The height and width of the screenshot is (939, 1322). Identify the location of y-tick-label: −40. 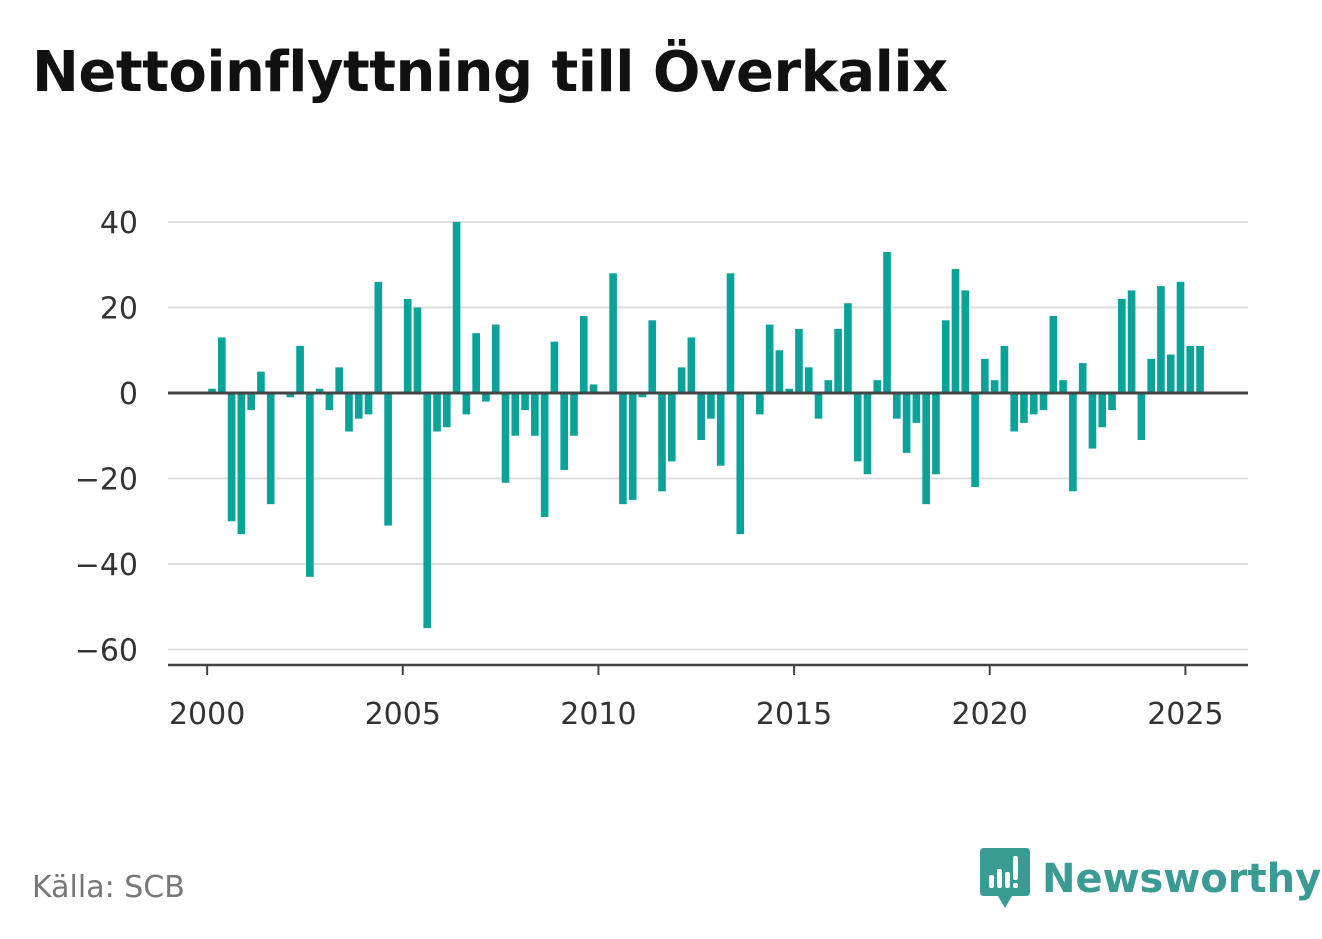
(106, 565).